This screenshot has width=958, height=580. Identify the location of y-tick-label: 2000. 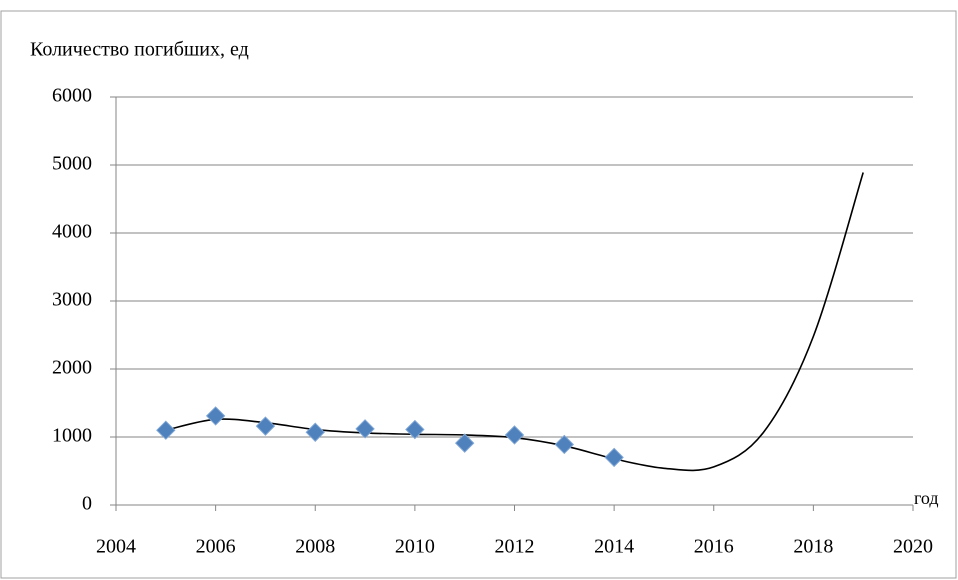
(72, 368).